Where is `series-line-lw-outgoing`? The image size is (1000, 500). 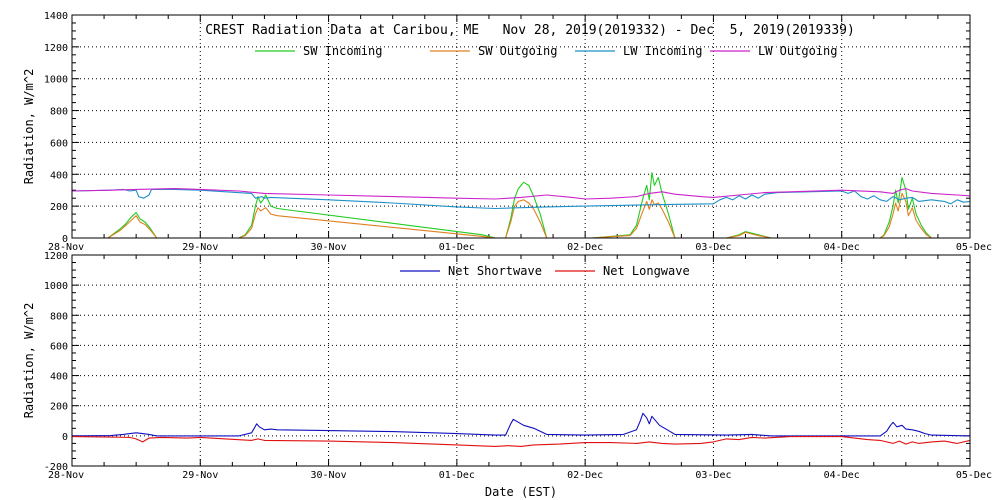
series-line-lw-outgoing is located at coordinates (521, 194).